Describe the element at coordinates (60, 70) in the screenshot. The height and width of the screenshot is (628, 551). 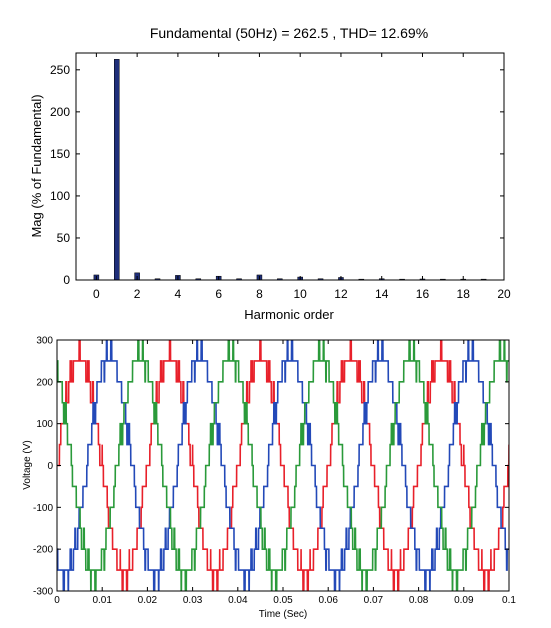
I see `y-tick-label: 250` at that location.